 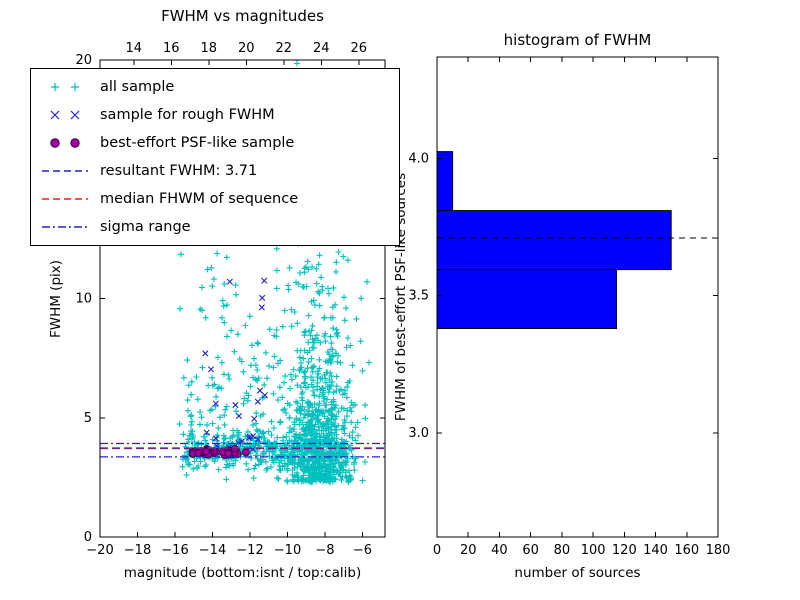 I want to click on scatter-top-xtick-label: 24, so click(x=321, y=48).